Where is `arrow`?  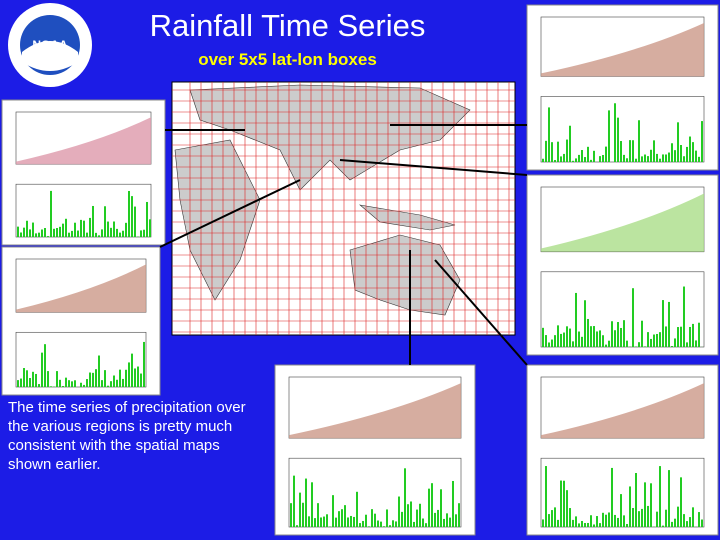 arrow is located at coordinates (481, 312).